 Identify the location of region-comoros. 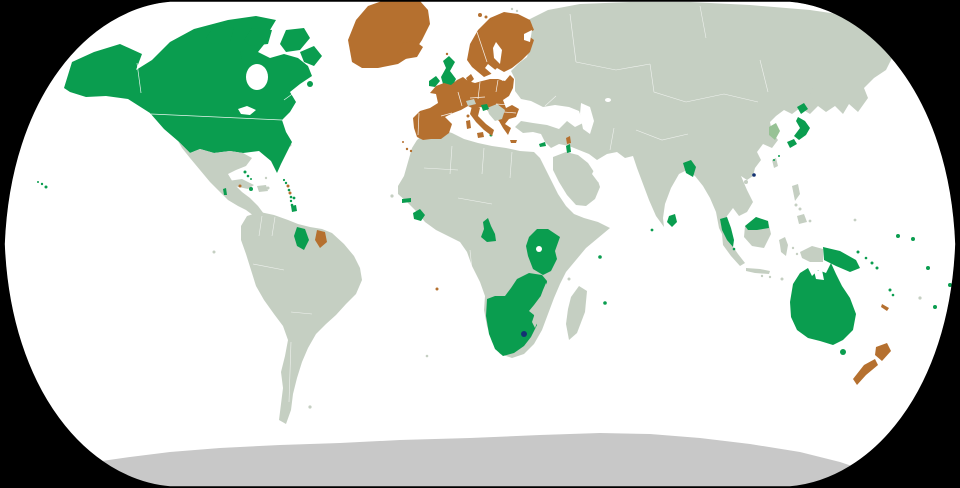
(569, 279).